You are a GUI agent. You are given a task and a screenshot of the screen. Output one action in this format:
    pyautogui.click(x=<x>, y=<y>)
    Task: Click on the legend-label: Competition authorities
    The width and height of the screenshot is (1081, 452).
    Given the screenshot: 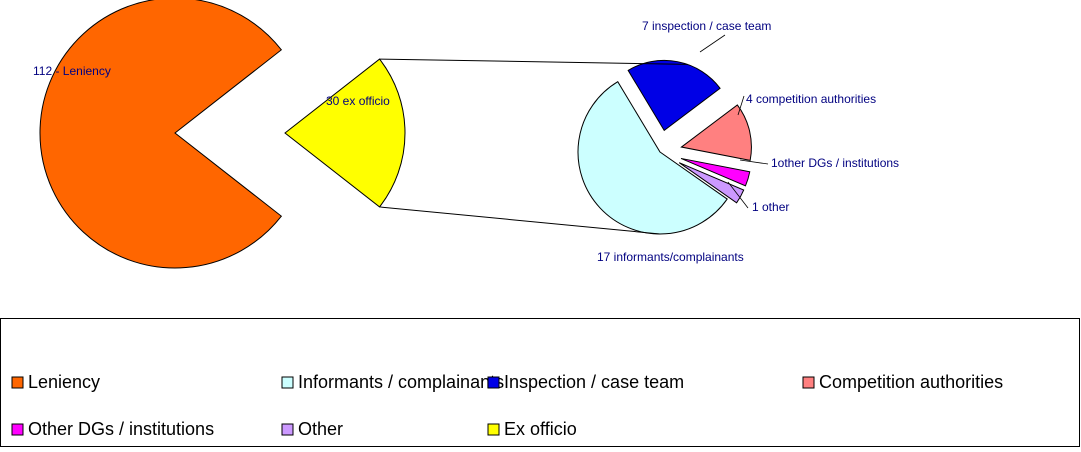 What is the action you would take?
    pyautogui.click(x=911, y=382)
    